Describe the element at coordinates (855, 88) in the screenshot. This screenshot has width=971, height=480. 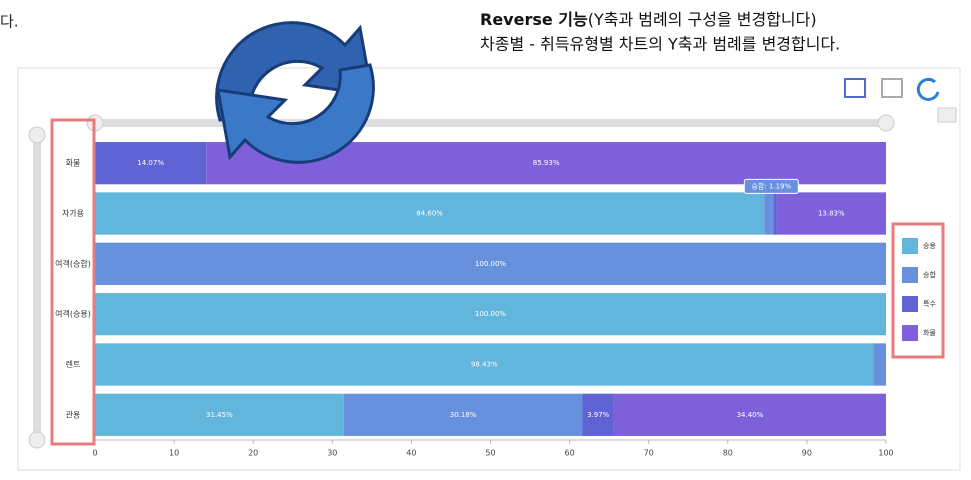
I see `stack-button` at that location.